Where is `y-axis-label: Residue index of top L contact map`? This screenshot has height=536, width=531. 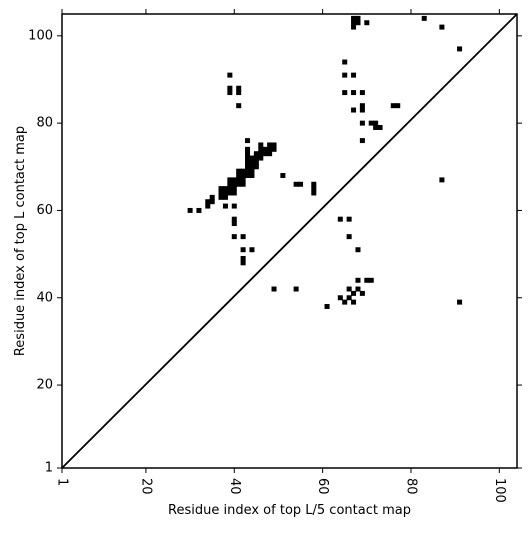
y-axis-label: Residue index of top L contact map is located at coordinates (20, 241).